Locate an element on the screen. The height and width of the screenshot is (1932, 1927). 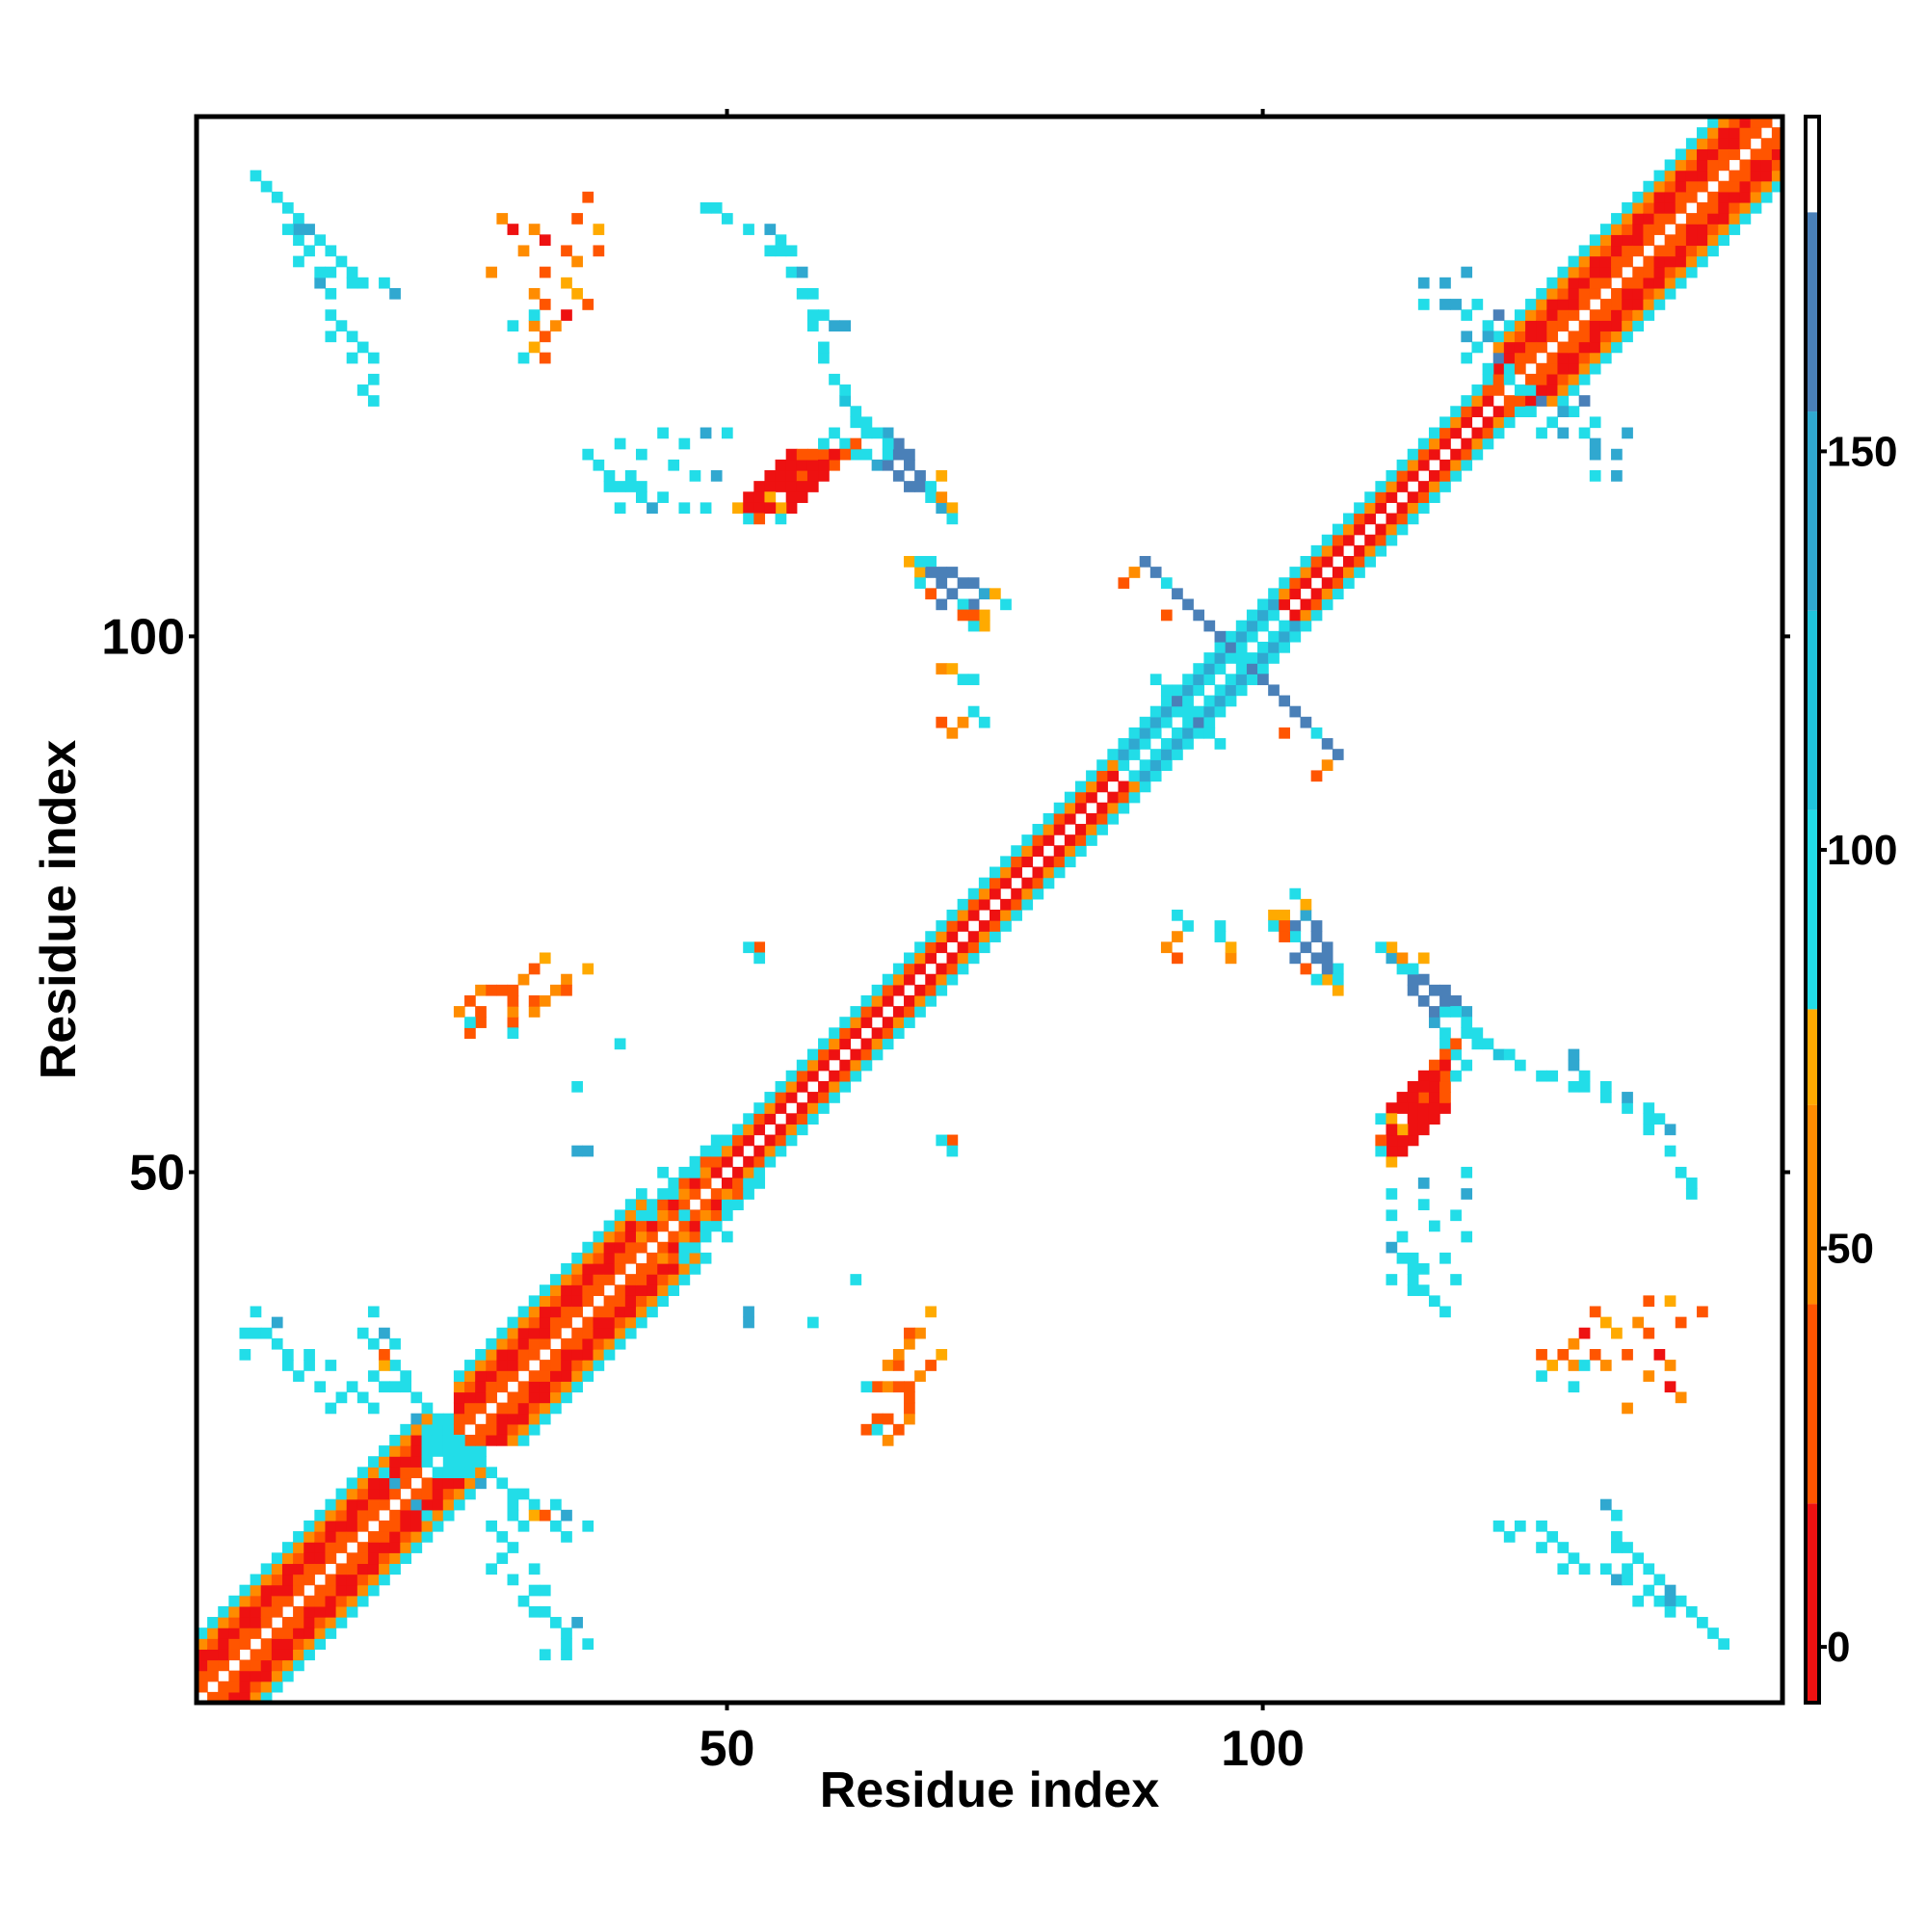
y-axis-label: Residue index is located at coordinates (59, 910).